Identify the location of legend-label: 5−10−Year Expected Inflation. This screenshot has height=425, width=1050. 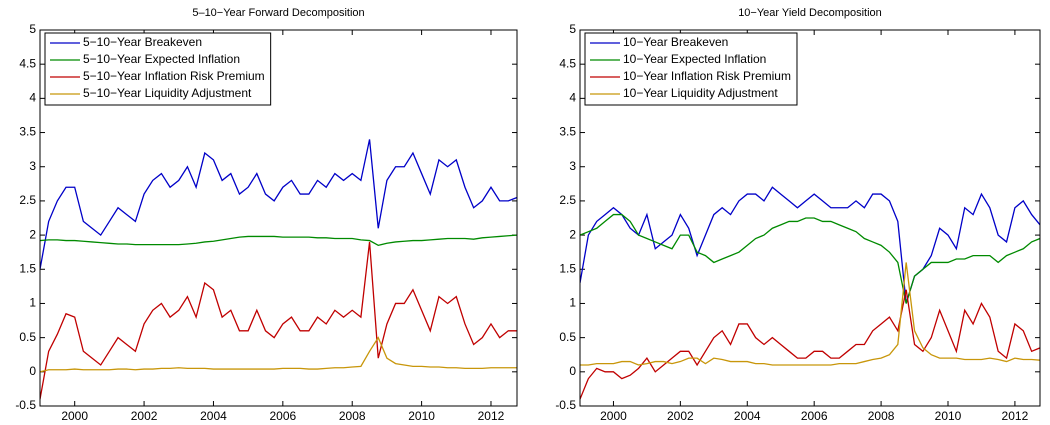
(161, 59).